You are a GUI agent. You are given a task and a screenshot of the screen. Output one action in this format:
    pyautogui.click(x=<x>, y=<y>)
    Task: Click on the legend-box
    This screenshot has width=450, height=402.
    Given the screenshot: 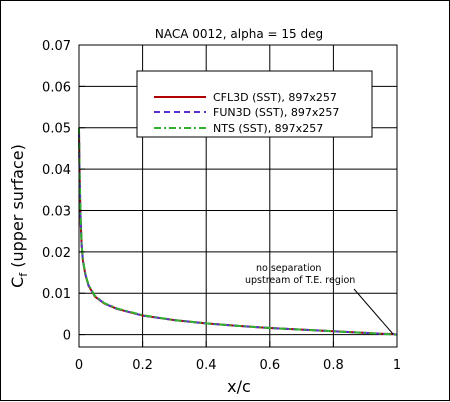 What is the action you would take?
    pyautogui.click(x=254, y=104)
    